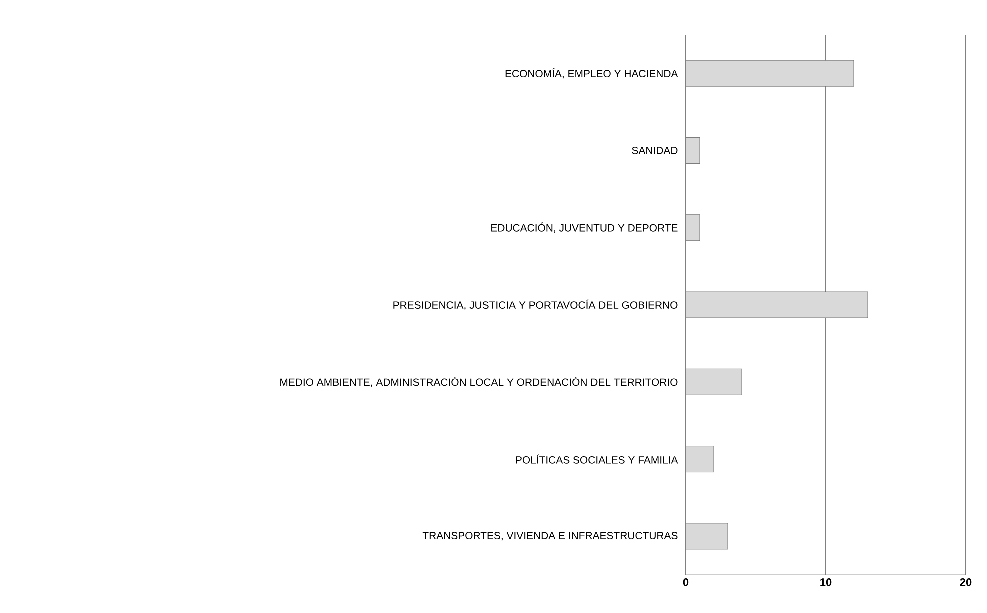 Image resolution: width=987 pixels, height=613 pixels. What do you see at coordinates (655, 150) in the screenshot?
I see `y-tick-label: SANIDAD` at bounding box center [655, 150].